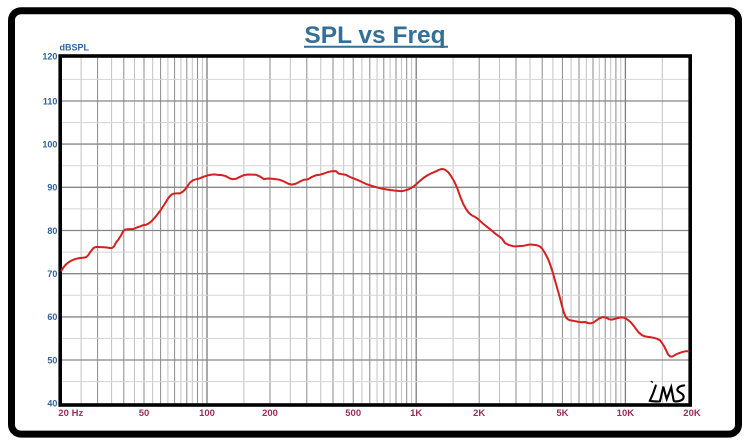 Image resolution: width=750 pixels, height=445 pixels. Describe the element at coordinates (49, 56) in the screenshot. I see `svg-text: 120` at that location.